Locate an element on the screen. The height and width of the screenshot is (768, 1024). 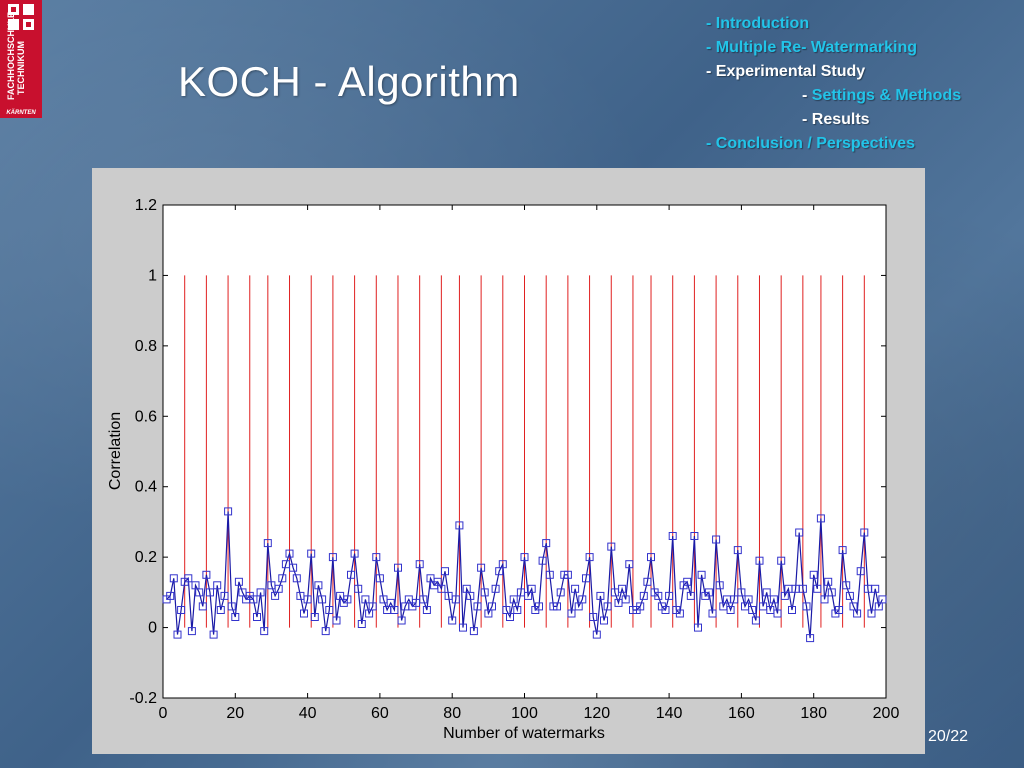
slide-title: KOCH - Algorithm is located at coordinates (349, 81).